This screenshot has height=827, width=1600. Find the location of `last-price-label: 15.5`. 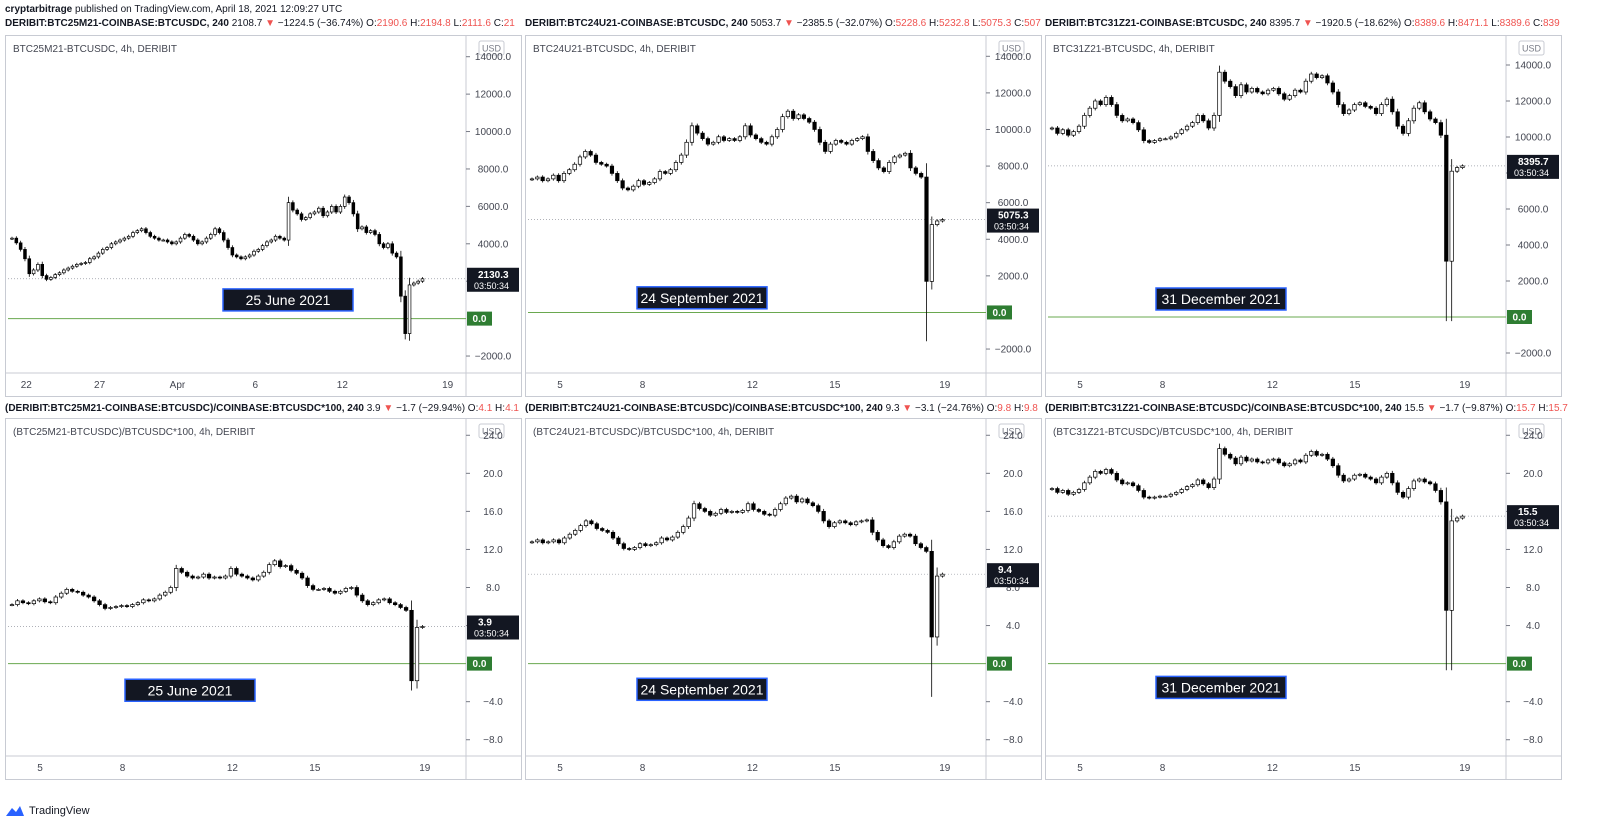

last-price-label: 15.5 is located at coordinates (1528, 512).